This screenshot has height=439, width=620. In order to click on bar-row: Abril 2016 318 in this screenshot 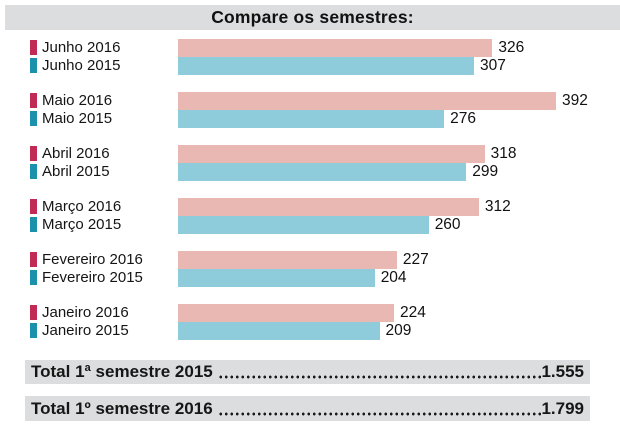, I will do `click(310, 154)`.